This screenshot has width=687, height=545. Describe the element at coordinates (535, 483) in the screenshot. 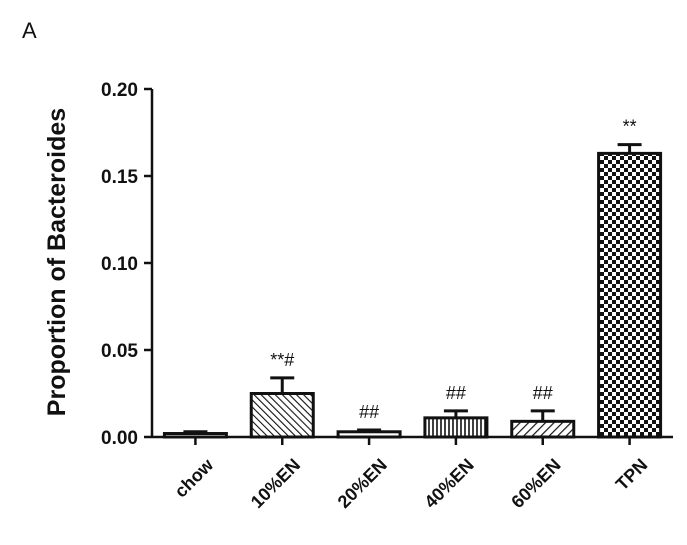

I see `x-tick-label: 60%EN` at that location.